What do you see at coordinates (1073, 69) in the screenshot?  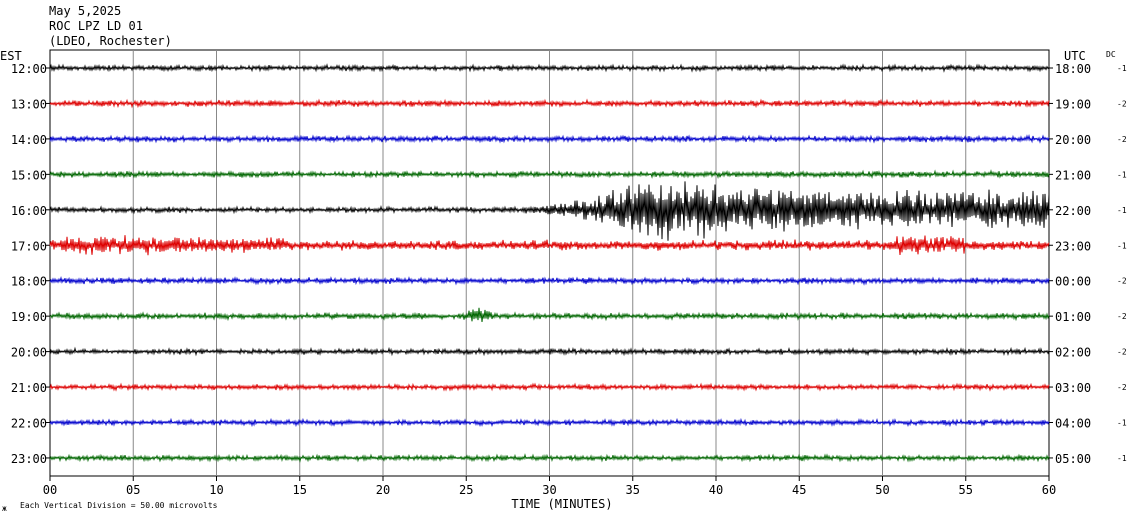 I see `utc-hour-label: 18:00` at bounding box center [1073, 69].